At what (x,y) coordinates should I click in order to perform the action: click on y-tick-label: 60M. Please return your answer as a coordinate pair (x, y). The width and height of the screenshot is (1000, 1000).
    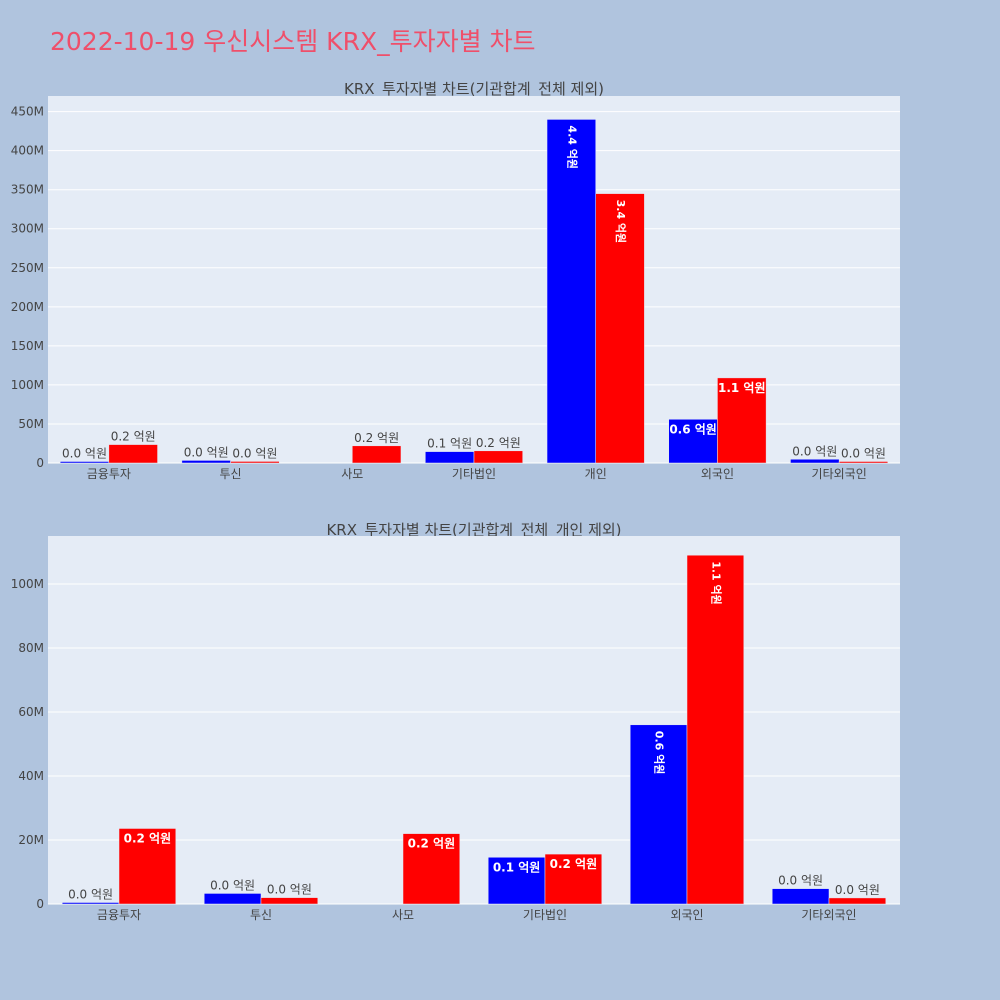
    Looking at the image, I should click on (31, 712).